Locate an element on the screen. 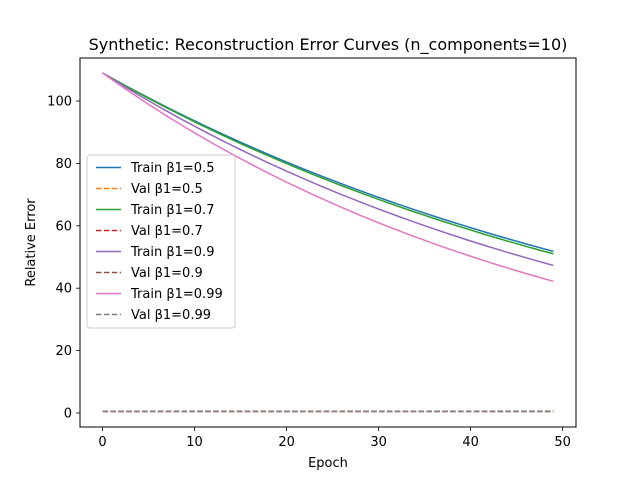 The width and height of the screenshot is (640, 480). x-tick-label: 0 is located at coordinates (102, 442).